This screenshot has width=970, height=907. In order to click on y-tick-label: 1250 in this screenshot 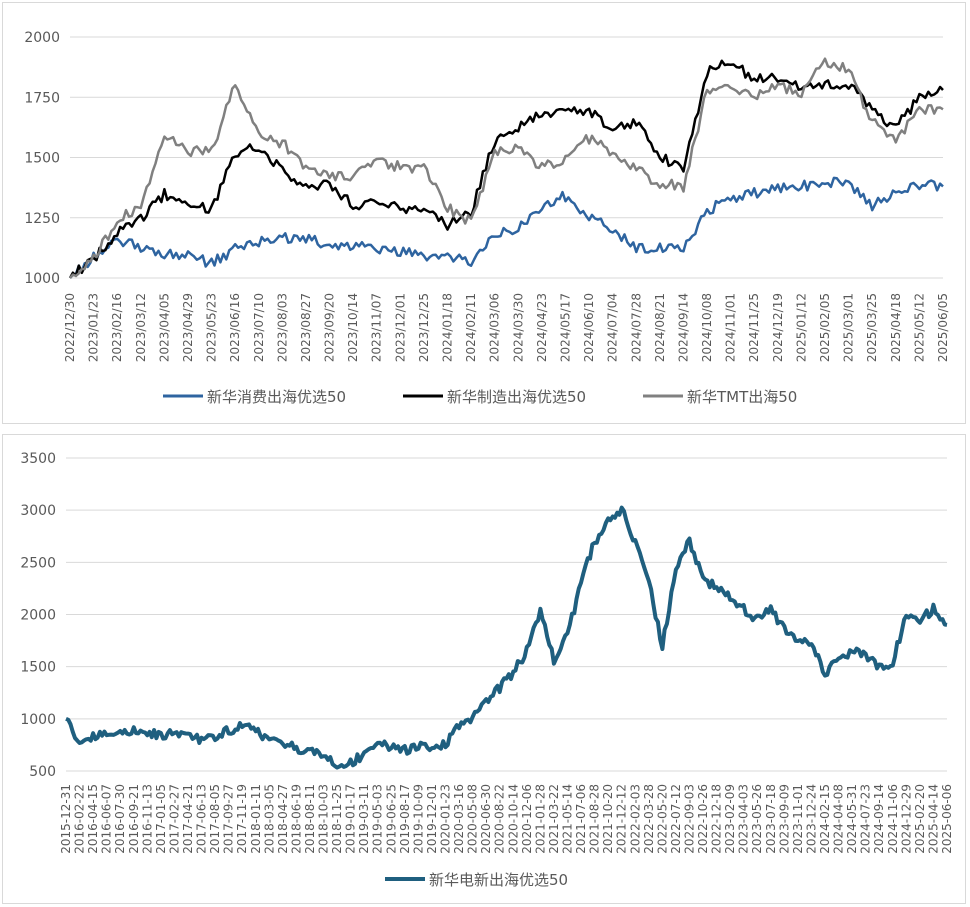, I will do `click(42, 219)`.